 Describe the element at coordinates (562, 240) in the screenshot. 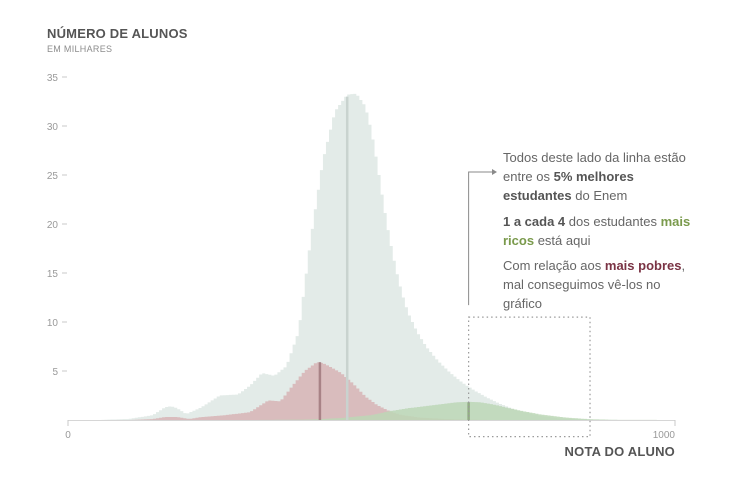

I see `annotation-text: está aqui` at that location.